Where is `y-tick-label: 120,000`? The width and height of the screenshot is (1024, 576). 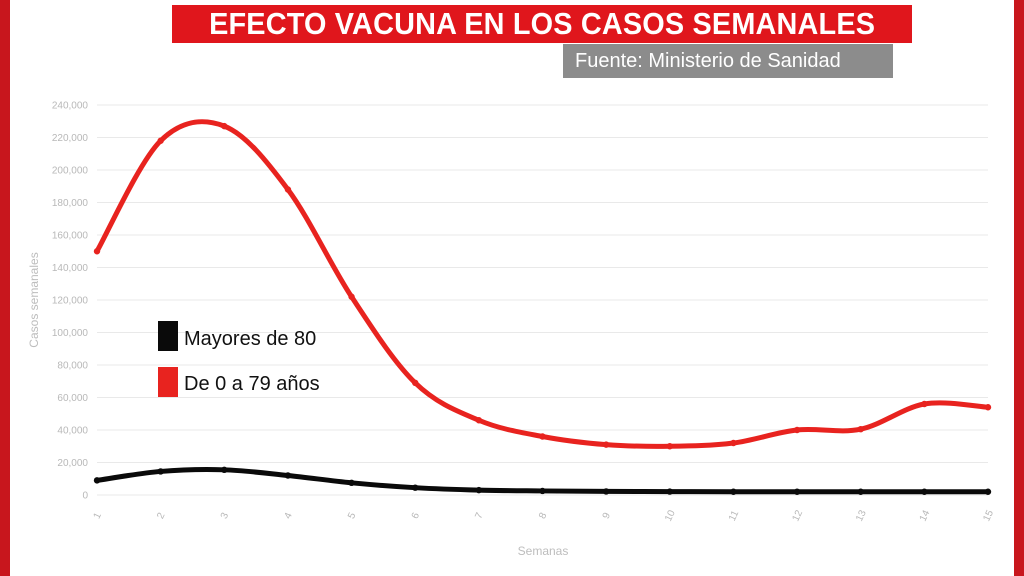 y-tick-label: 120,000 is located at coordinates (70, 301).